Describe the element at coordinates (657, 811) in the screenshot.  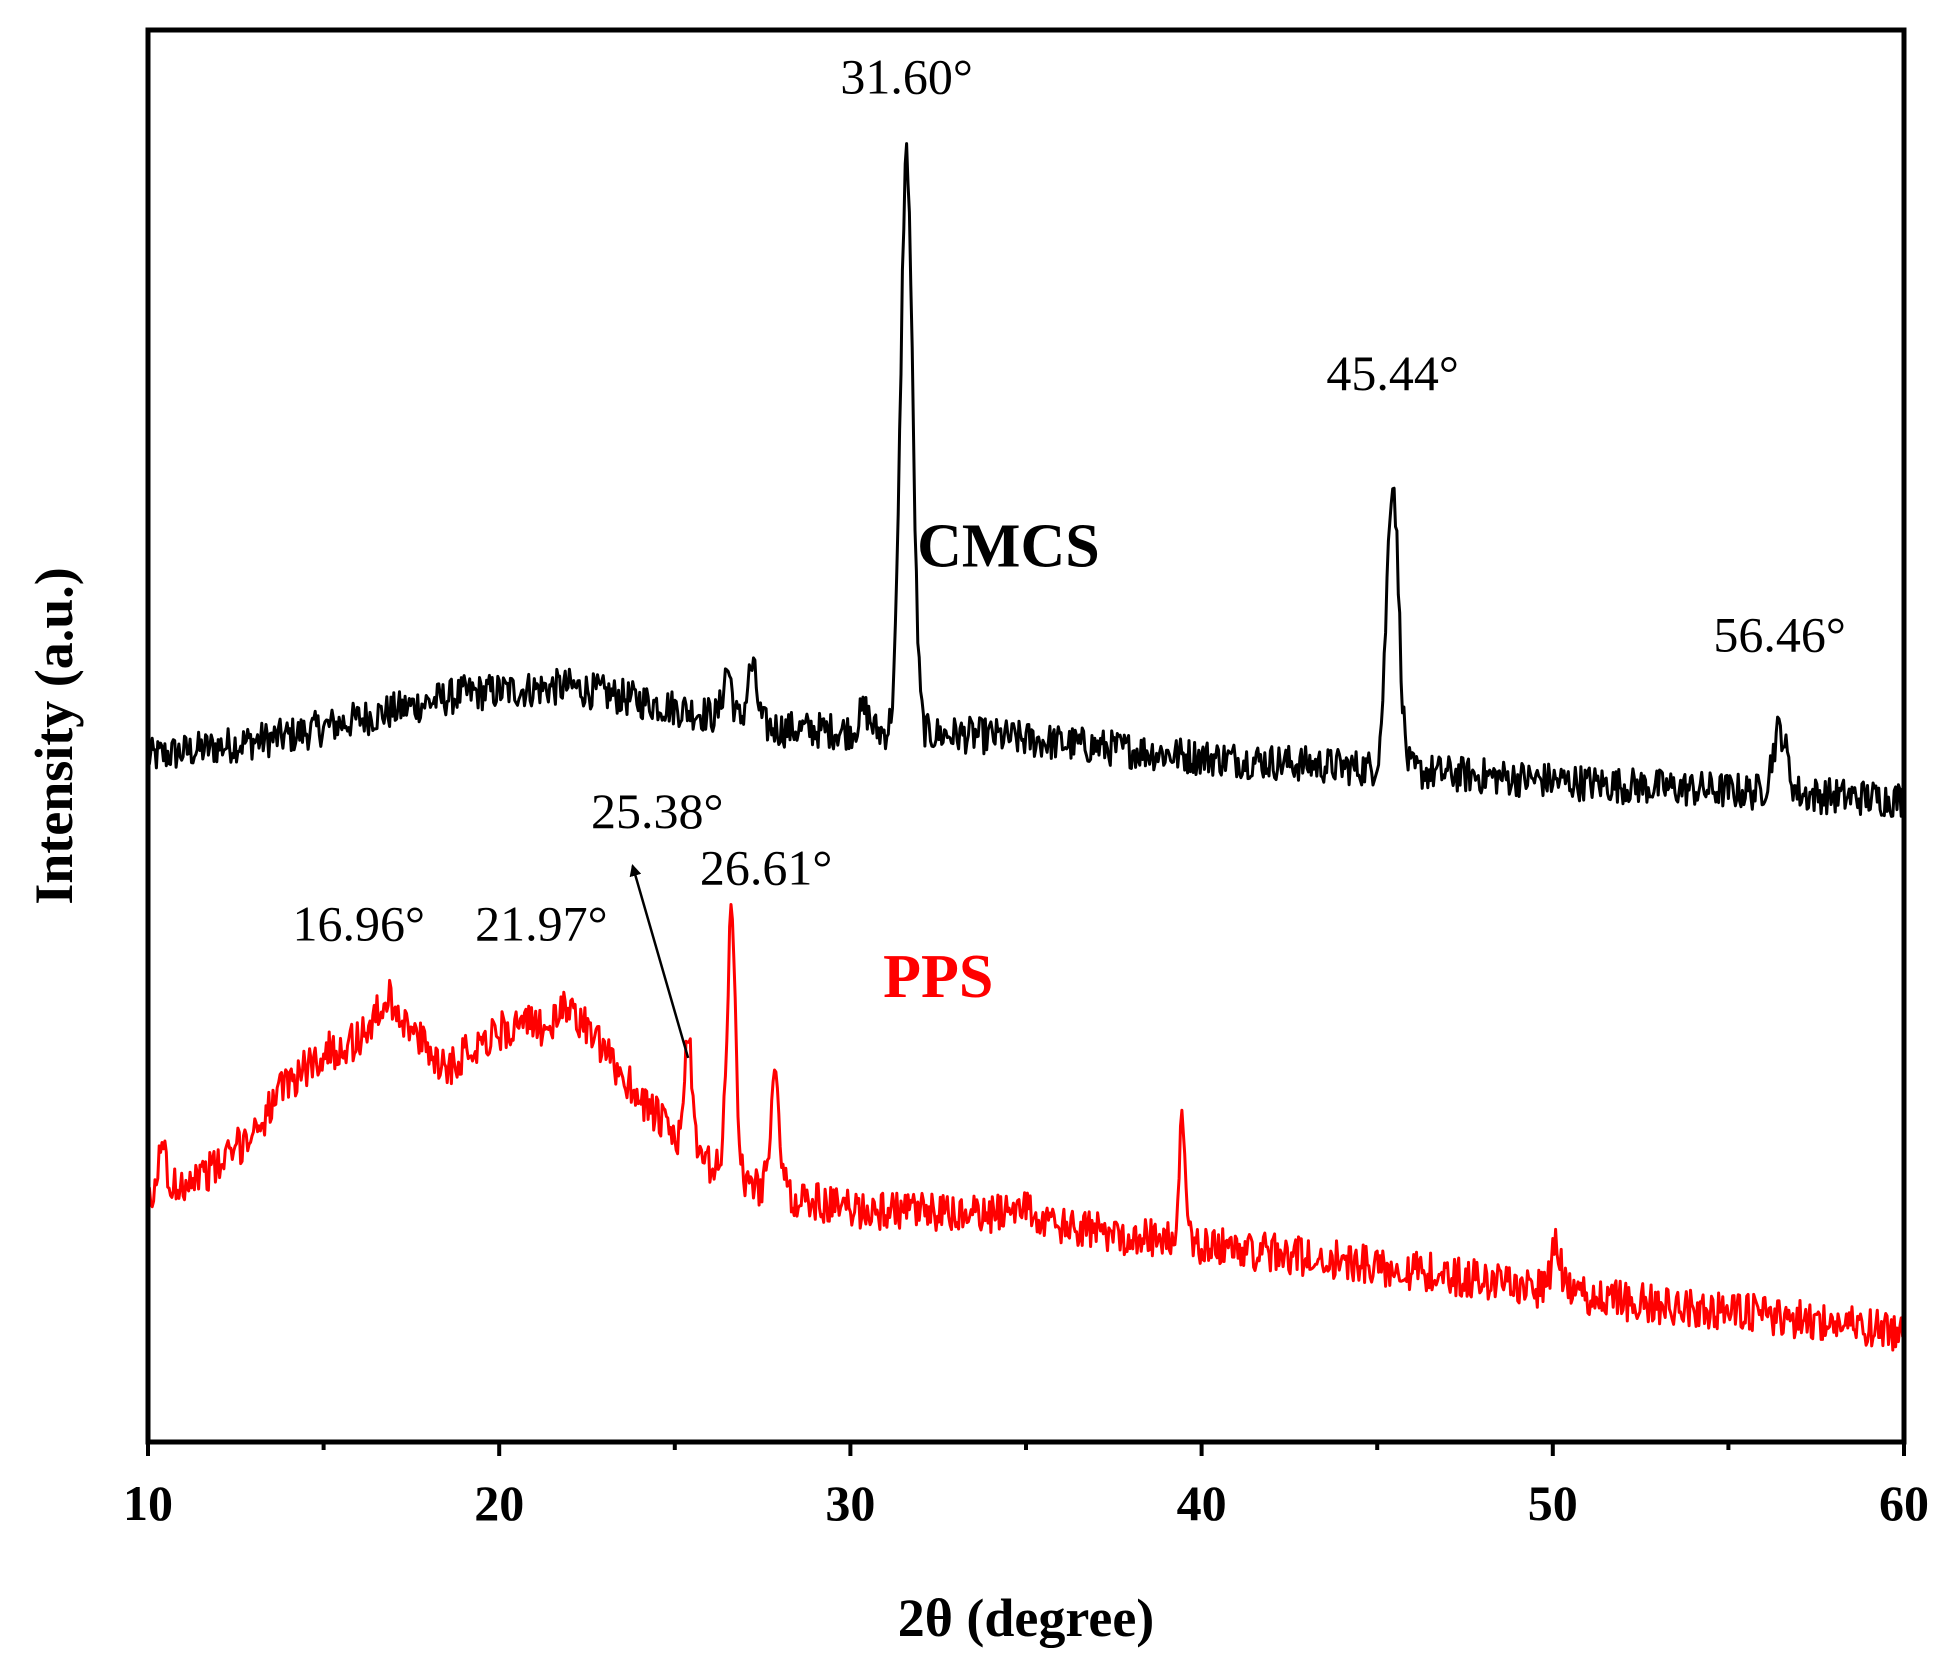
I see `peak-label: 25.38°` at that location.